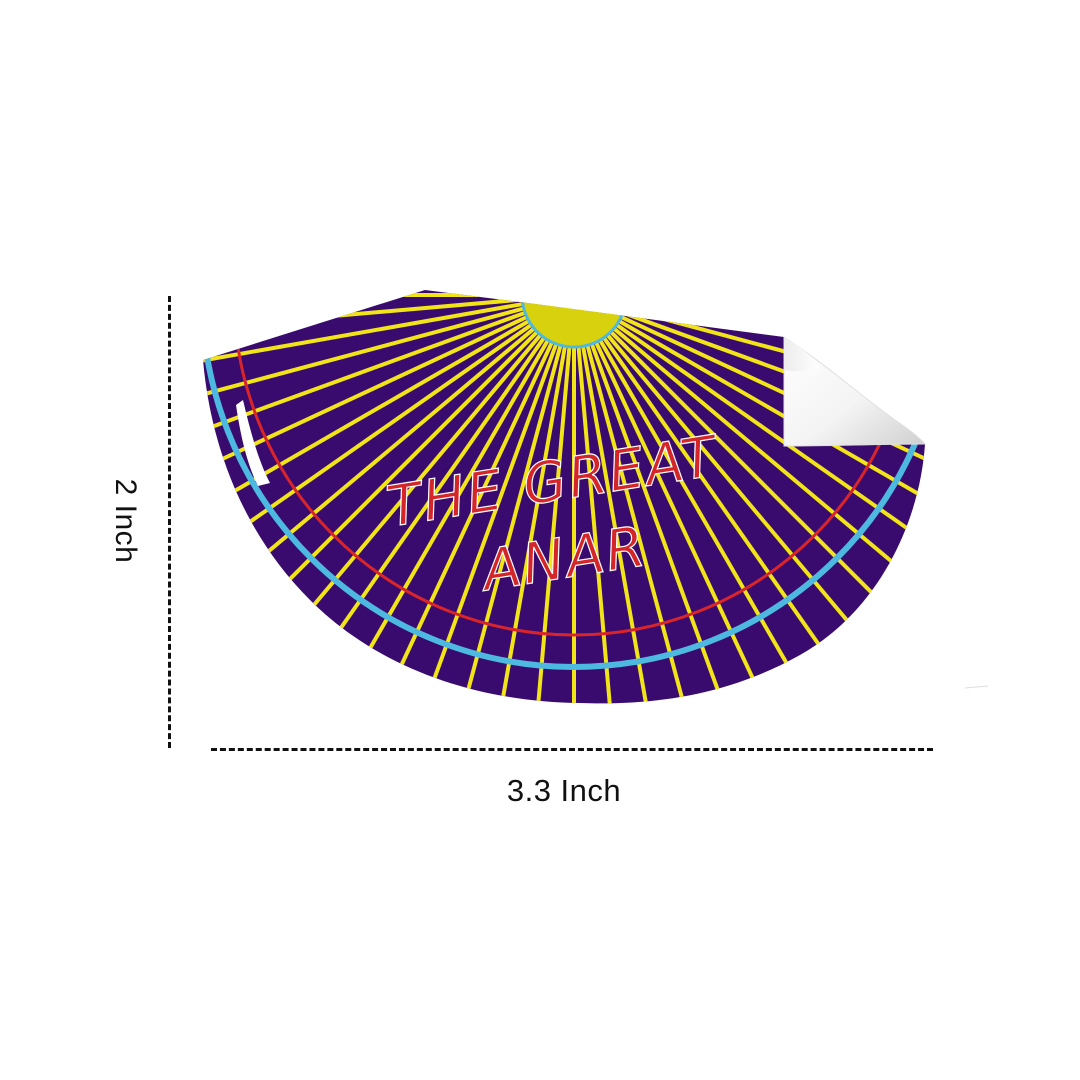  Describe the element at coordinates (976, 687) in the screenshot. I see `edge-mark` at that location.